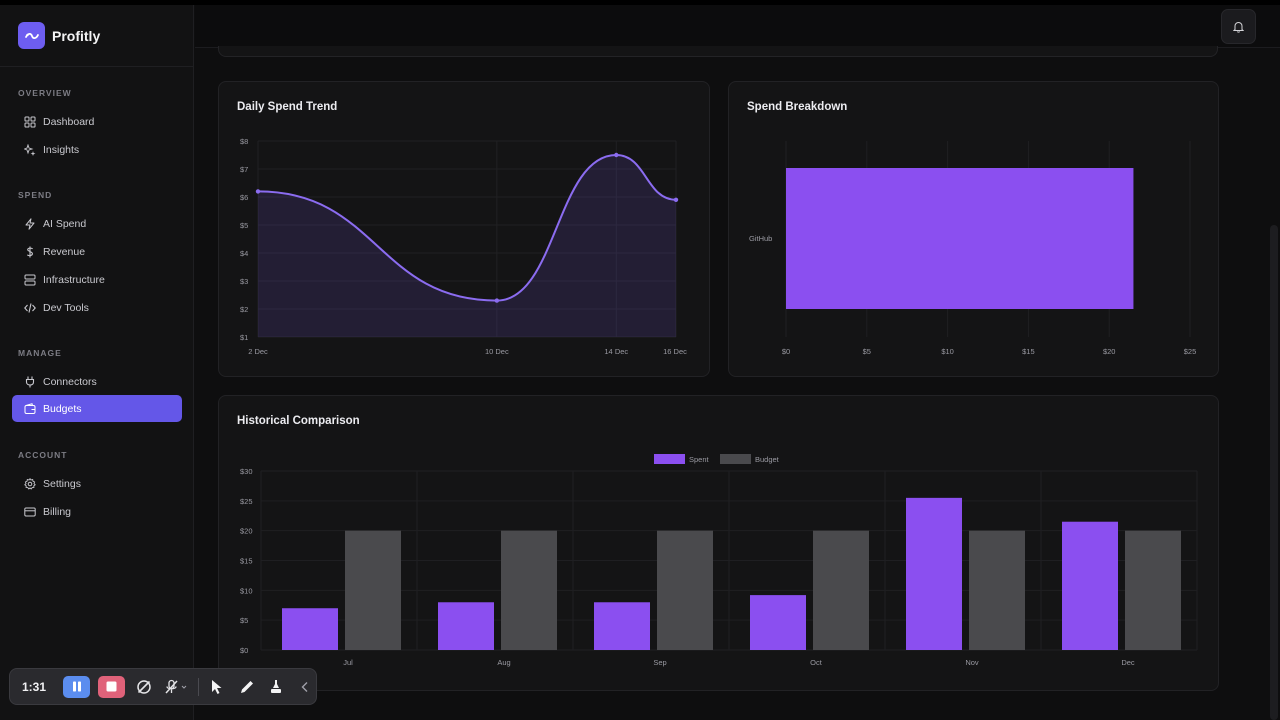 Image resolution: width=1280 pixels, height=720 pixels. Describe the element at coordinates (97, 223) in the screenshot. I see `sidebar-item-ai-spend: AI Spend` at that location.